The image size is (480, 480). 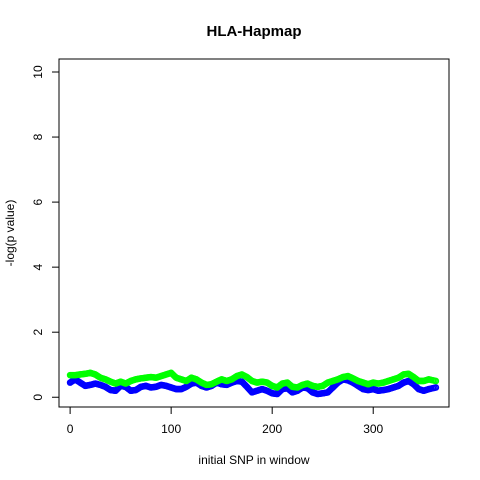 I want to click on y-tick-label: 6, so click(x=38, y=201).